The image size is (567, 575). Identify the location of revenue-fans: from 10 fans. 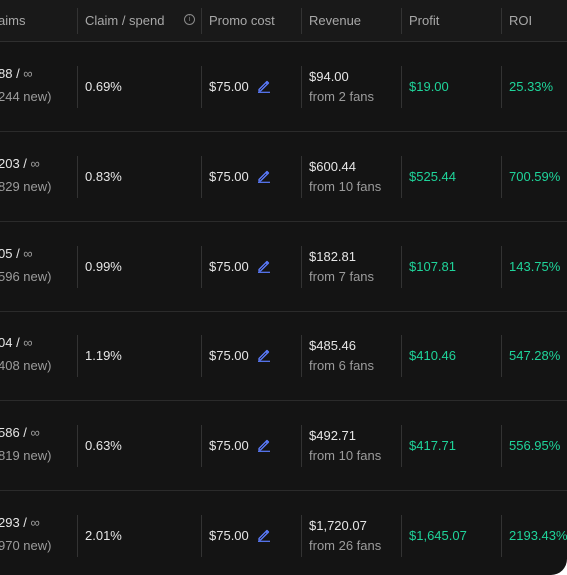
(345, 456).